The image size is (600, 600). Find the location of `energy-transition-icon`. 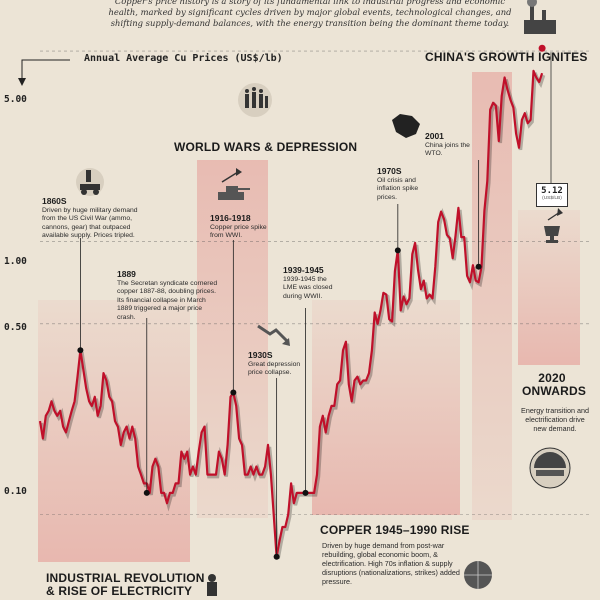

energy-transition-icon is located at coordinates (550, 468).